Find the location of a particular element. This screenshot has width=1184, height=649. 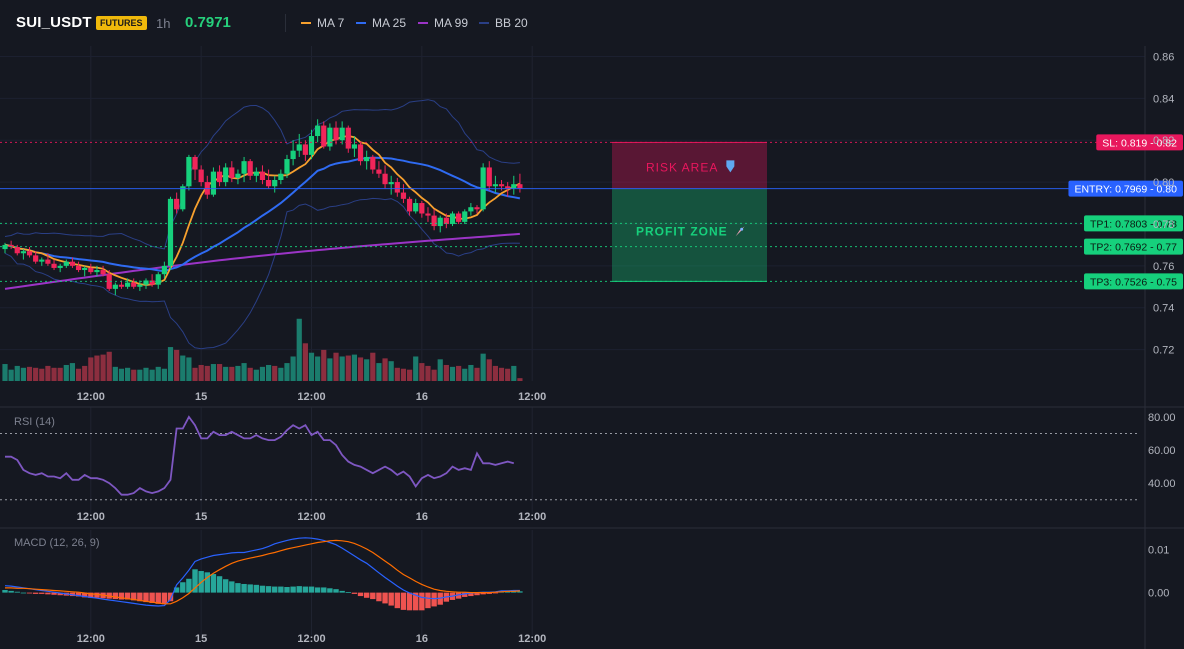

ma7-swatch is located at coordinates (306, 23).